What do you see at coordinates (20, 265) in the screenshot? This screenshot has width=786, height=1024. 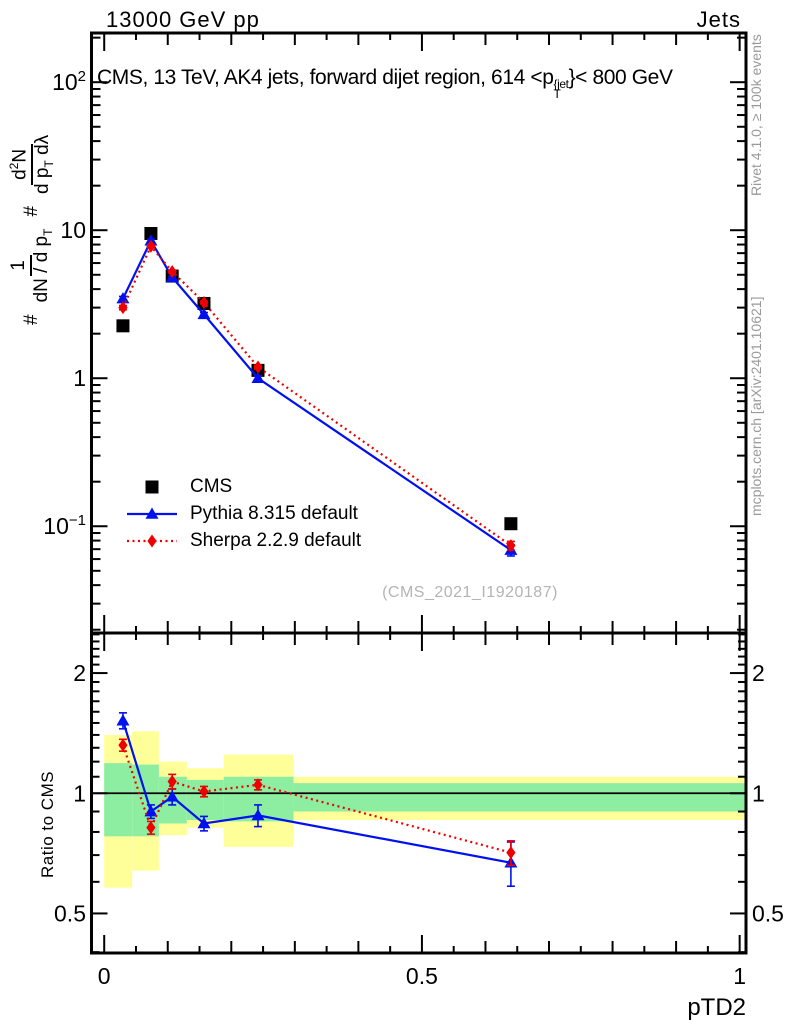 I see `ylabel-frac1-numerator: 1` at bounding box center [20, 265].